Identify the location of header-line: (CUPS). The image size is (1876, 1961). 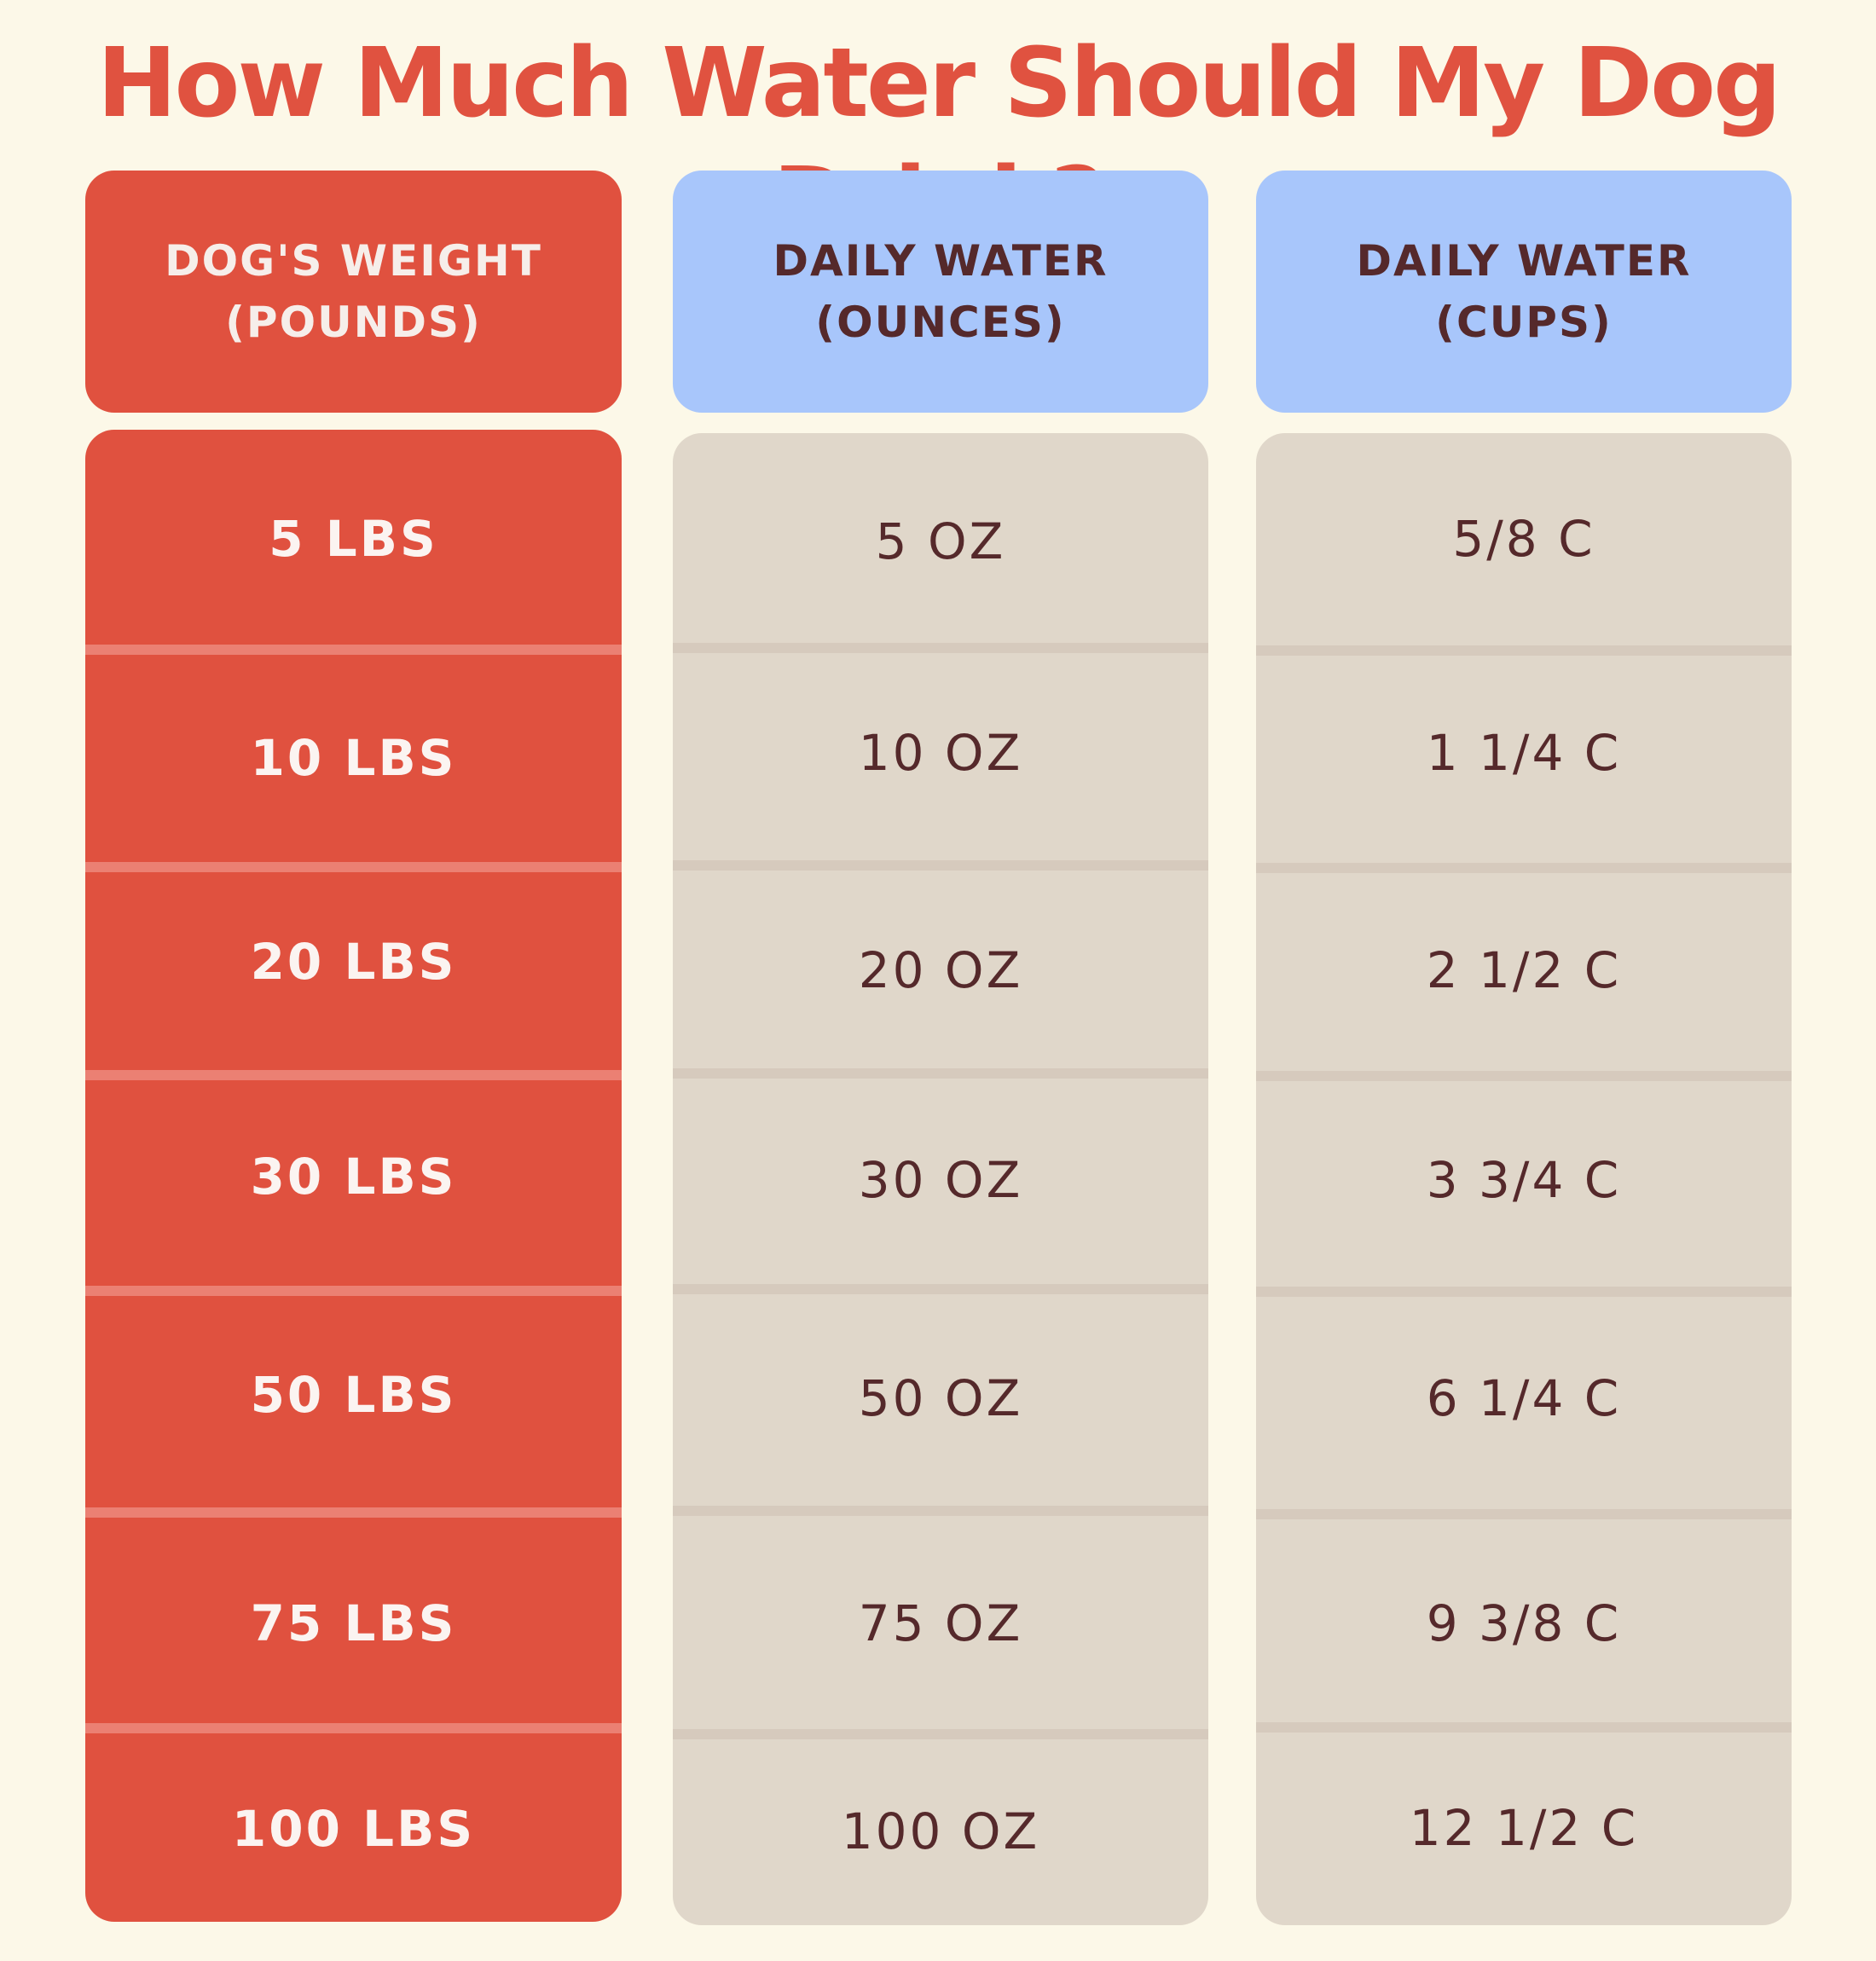
(1524, 322).